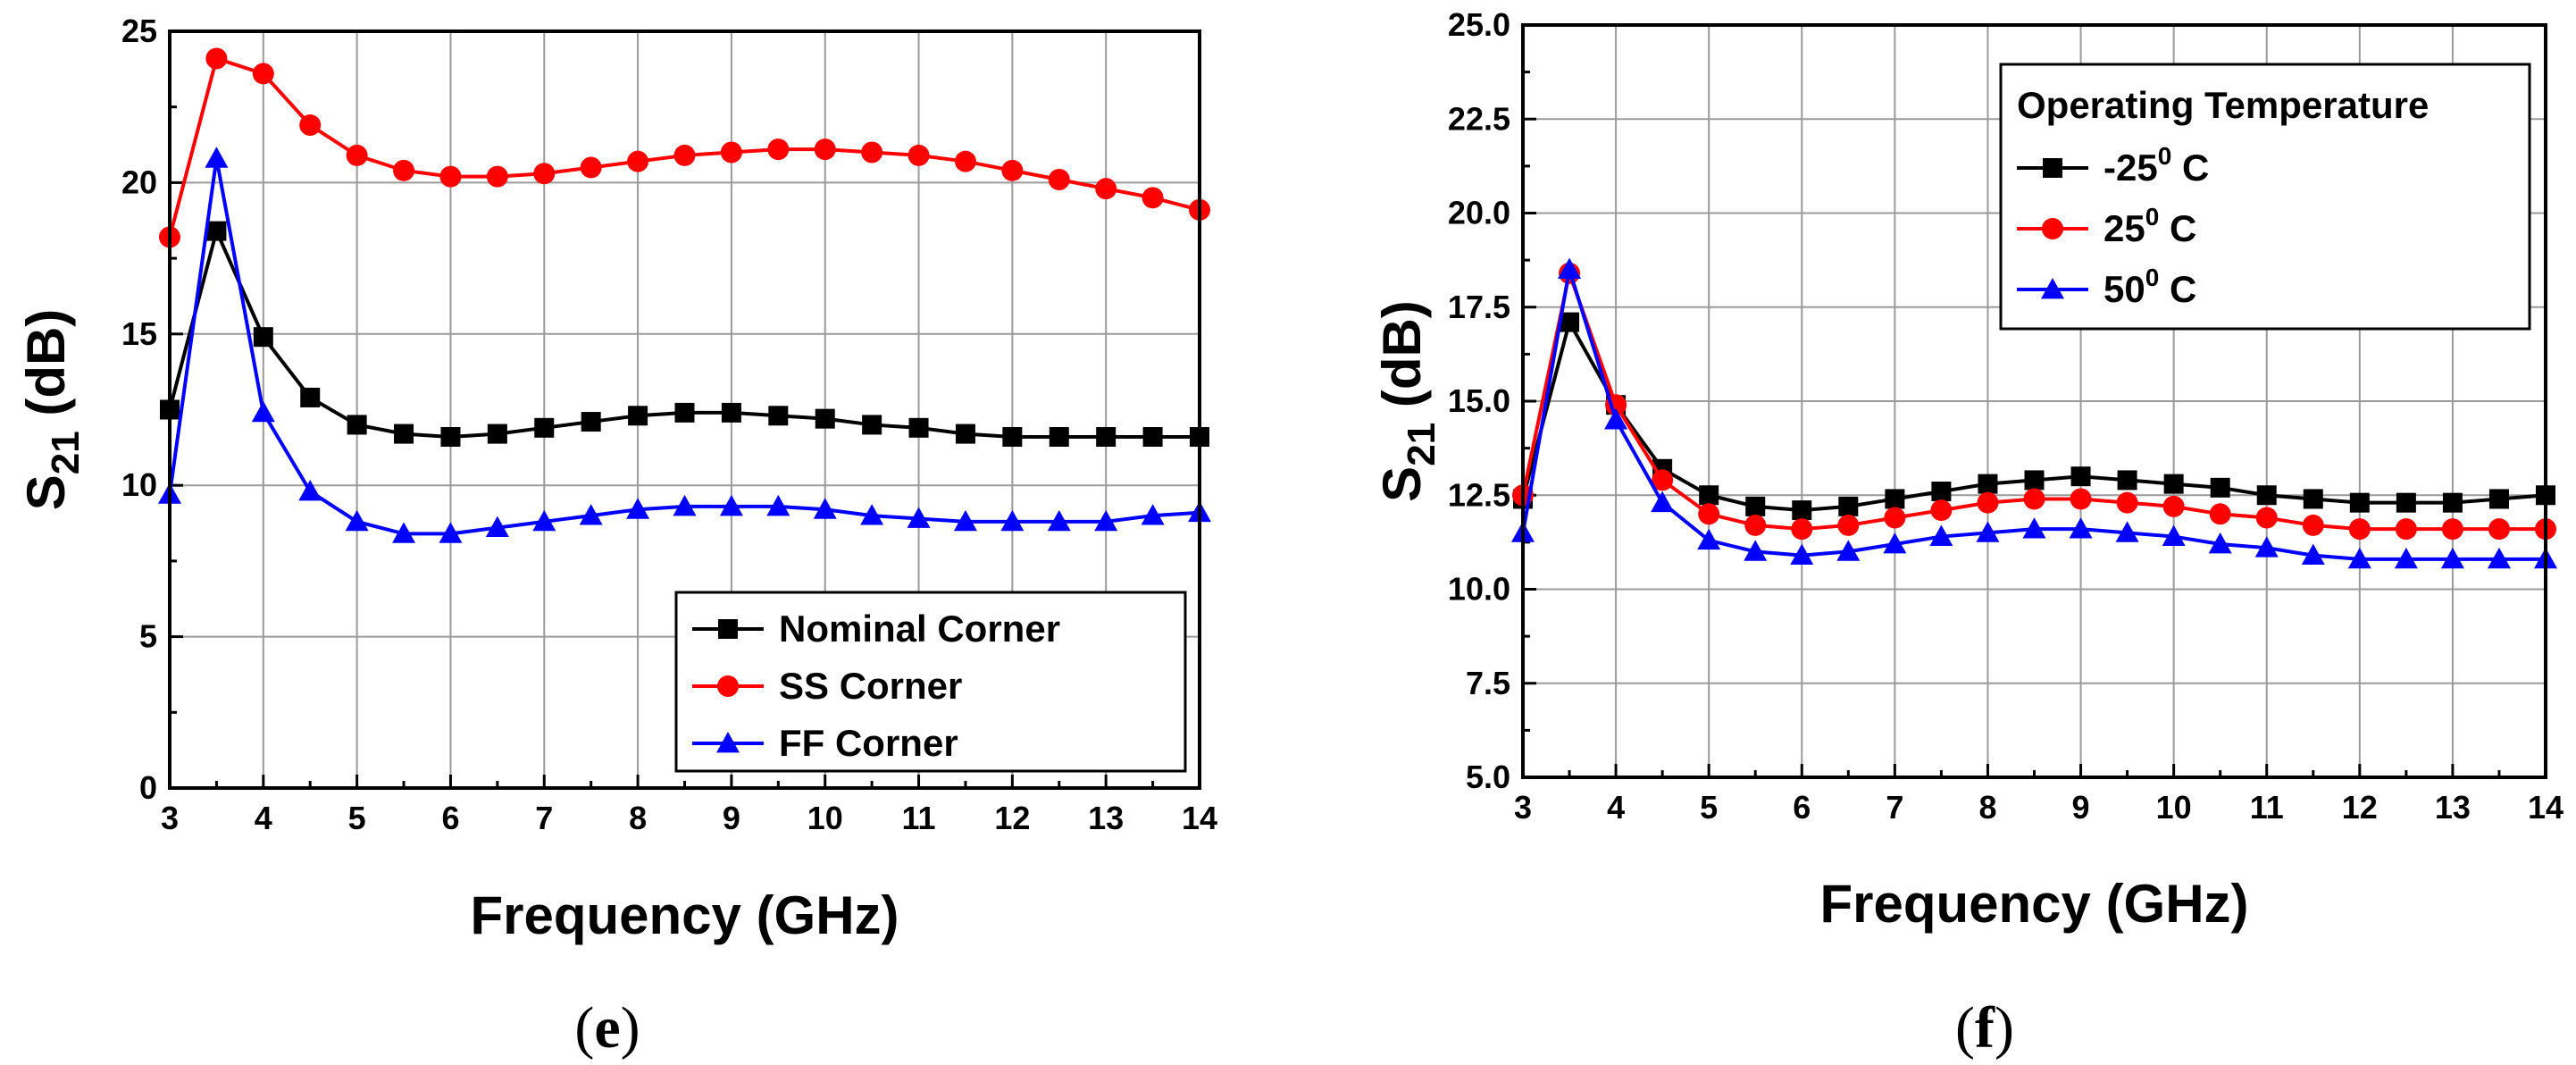 The image size is (2576, 1065). Describe the element at coordinates (1985, 1028) in the screenshot. I see `caption-letter: f` at that location.